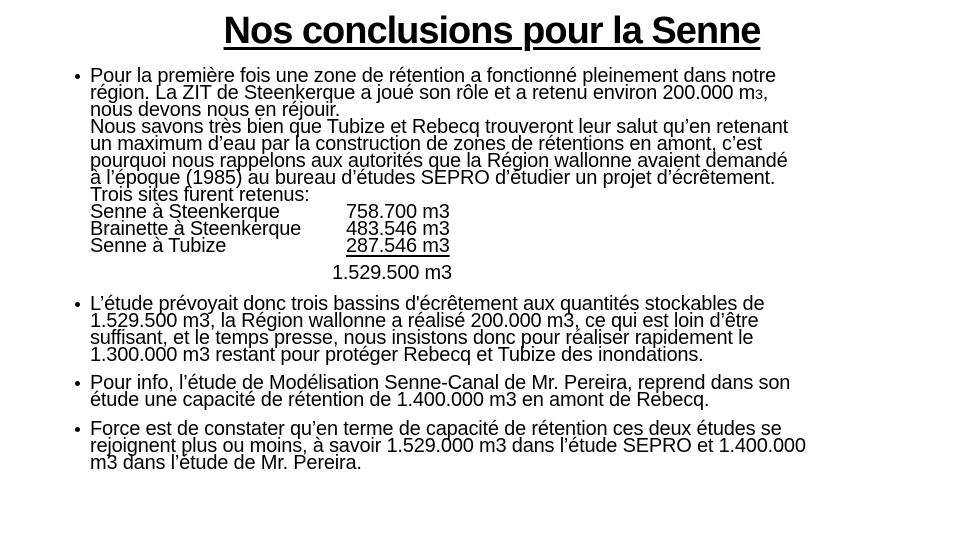 The height and width of the screenshot is (540, 960). Describe the element at coordinates (196, 229) in the screenshot. I see `site-label: Brainette à Steenkerque` at that location.